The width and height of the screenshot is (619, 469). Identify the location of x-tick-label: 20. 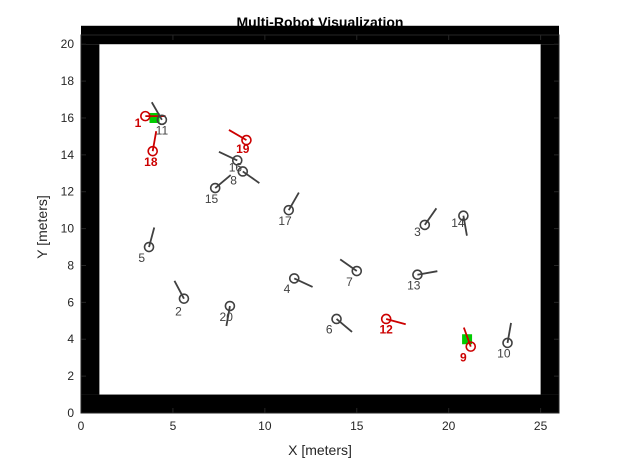
(449, 426).